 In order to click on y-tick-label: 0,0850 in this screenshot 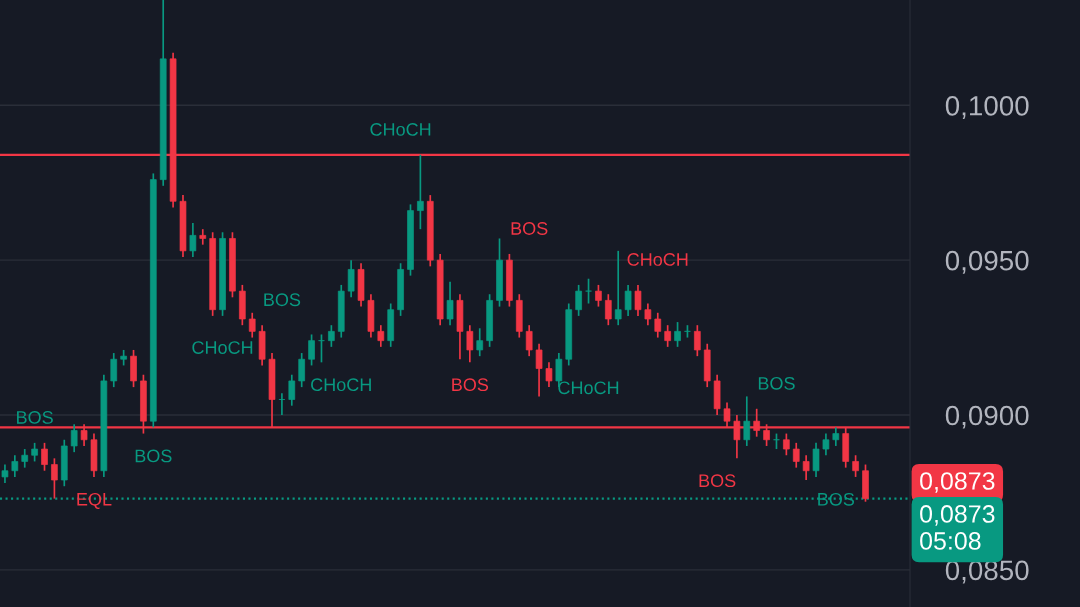, I will do `click(987, 572)`.